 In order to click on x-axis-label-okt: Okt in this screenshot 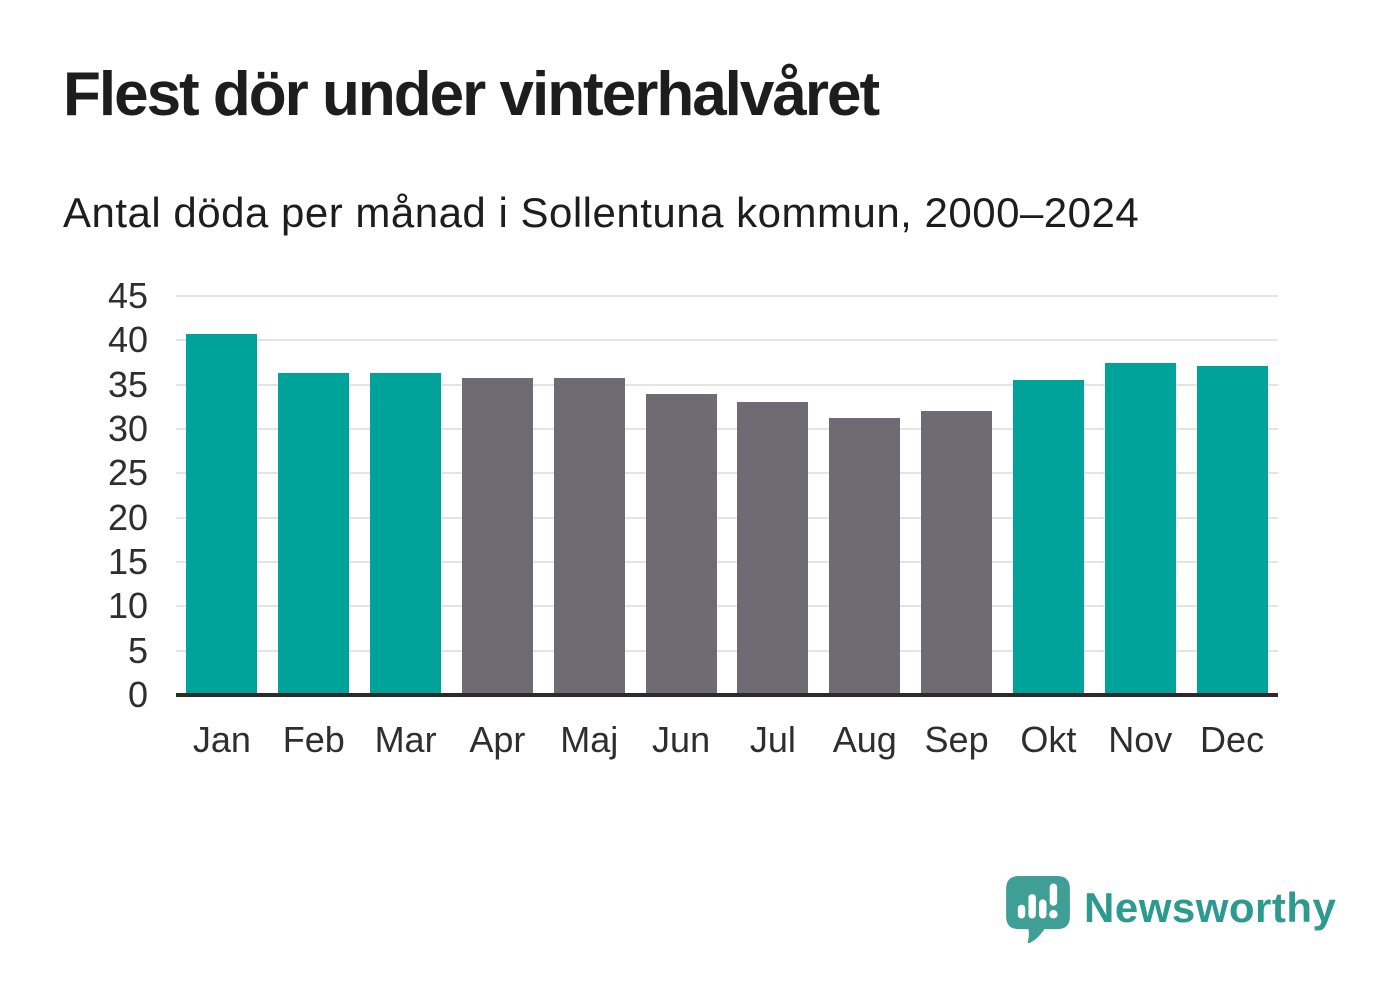, I will do `click(1048, 739)`.